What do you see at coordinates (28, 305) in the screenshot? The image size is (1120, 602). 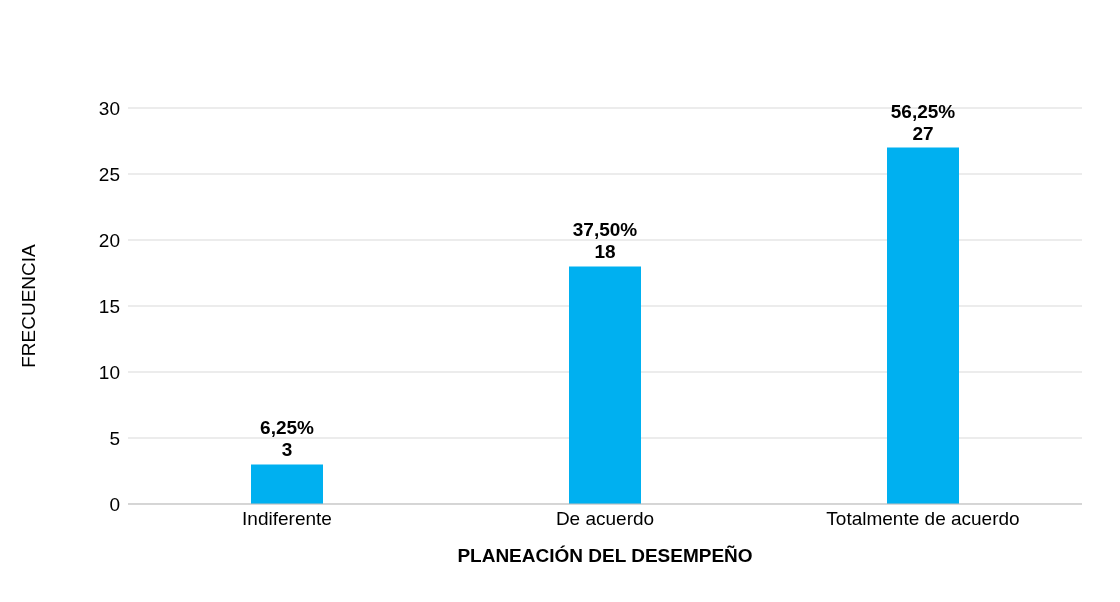 I see `y-axis-title: FRECUENCIA` at bounding box center [28, 305].